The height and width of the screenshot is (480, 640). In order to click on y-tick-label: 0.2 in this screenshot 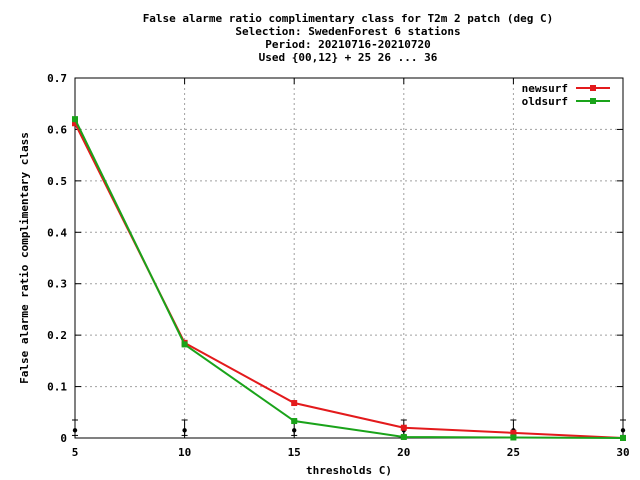, I will do `click(57, 335)`.